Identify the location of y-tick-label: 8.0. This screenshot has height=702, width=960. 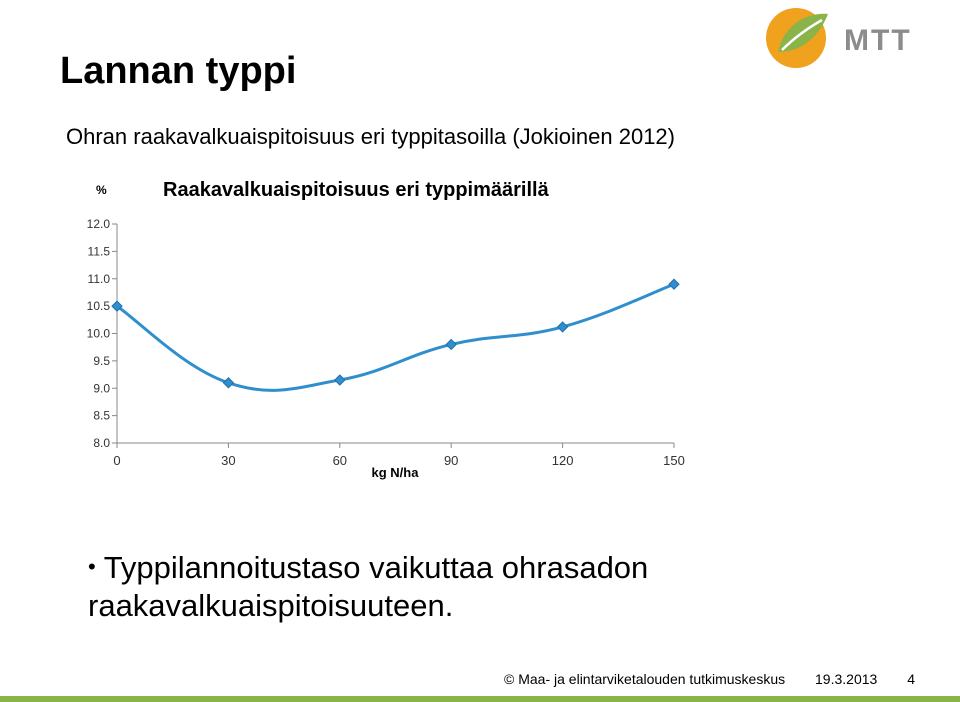
(101, 443).